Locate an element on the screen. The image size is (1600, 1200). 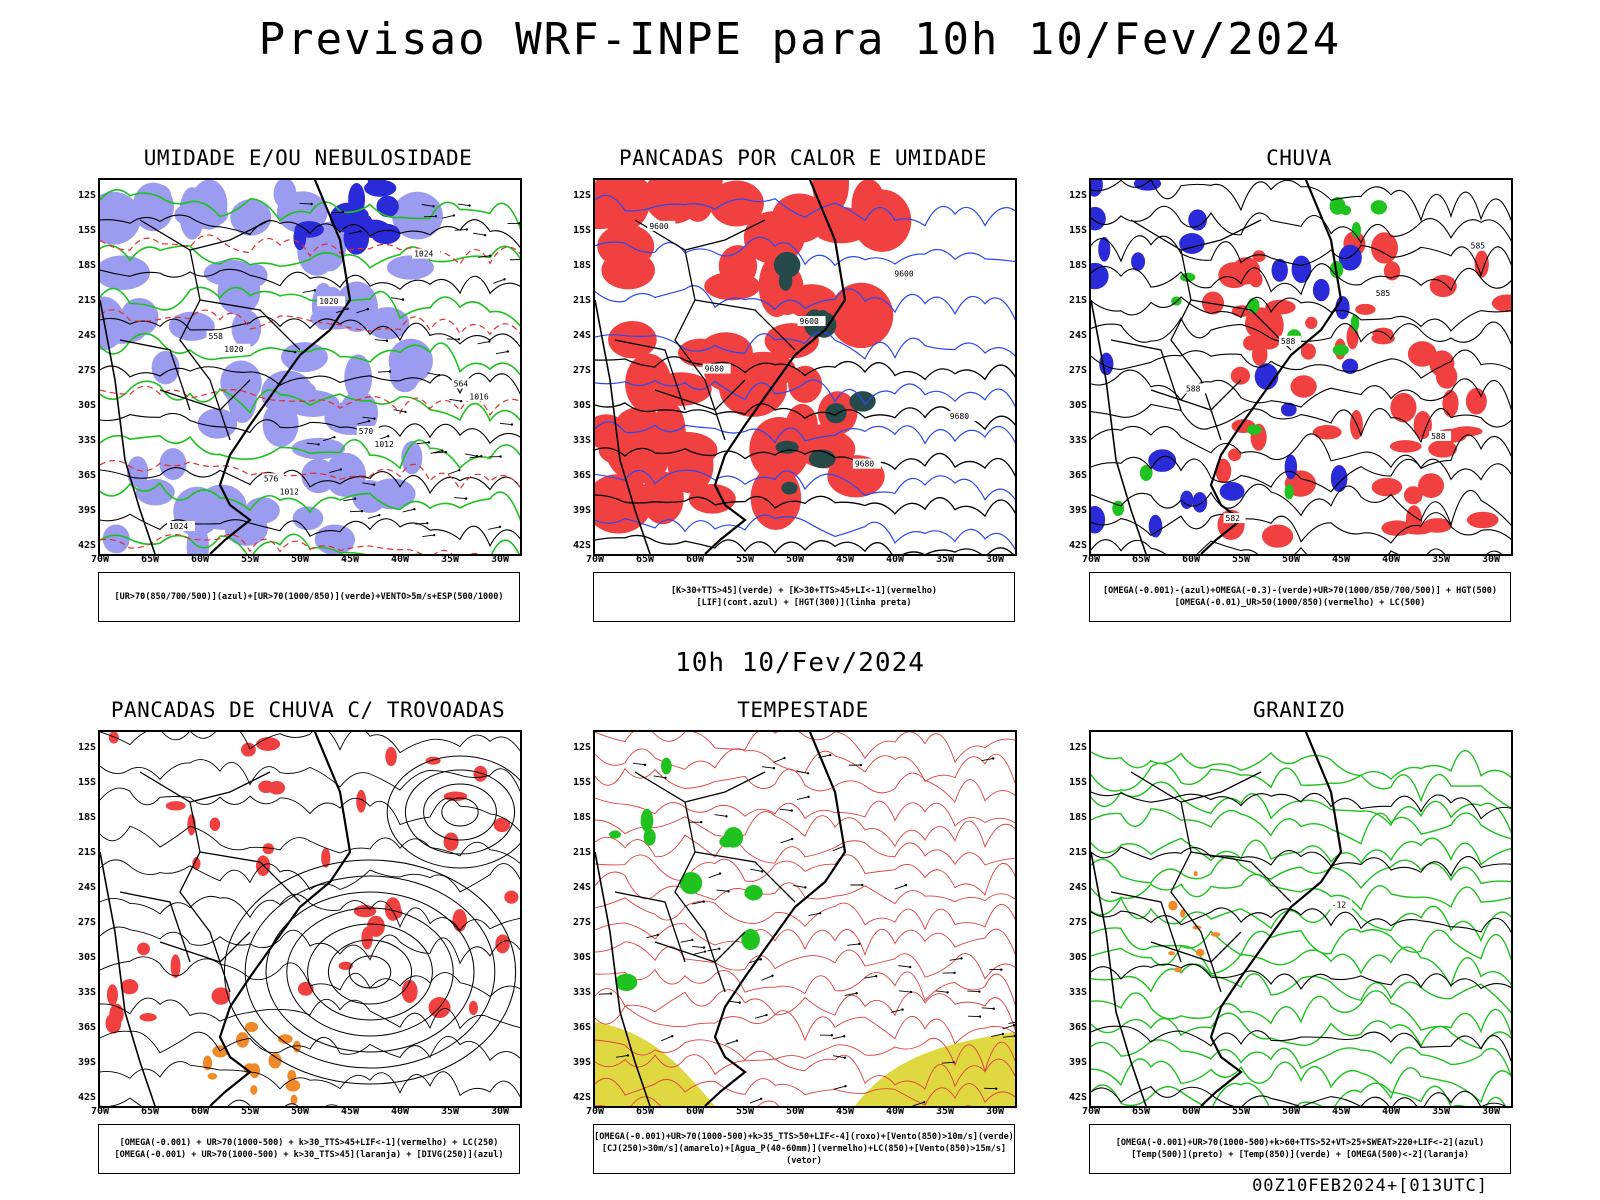
contour-label: 570 is located at coordinates (366, 431).